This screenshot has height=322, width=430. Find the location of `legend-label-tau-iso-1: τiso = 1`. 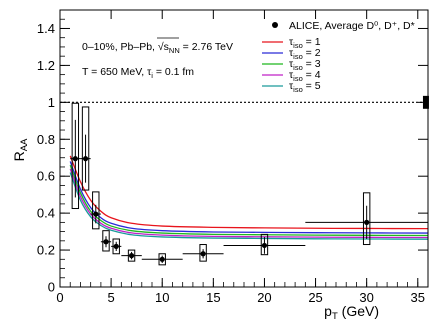

legend-label-tau-iso-1: τiso = 1 is located at coordinates (305, 43).